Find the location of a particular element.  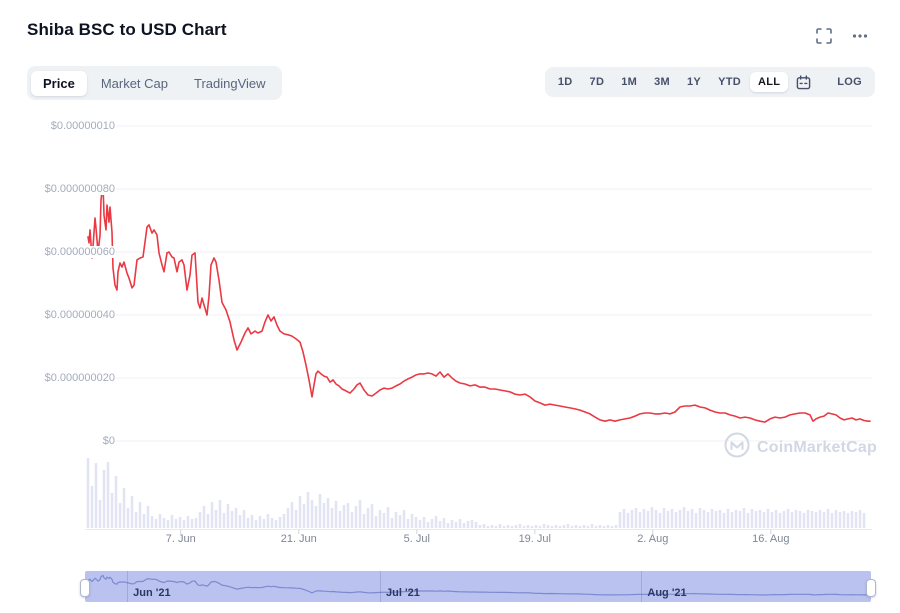

y-axis-label: $0 is located at coordinates (70, 441).